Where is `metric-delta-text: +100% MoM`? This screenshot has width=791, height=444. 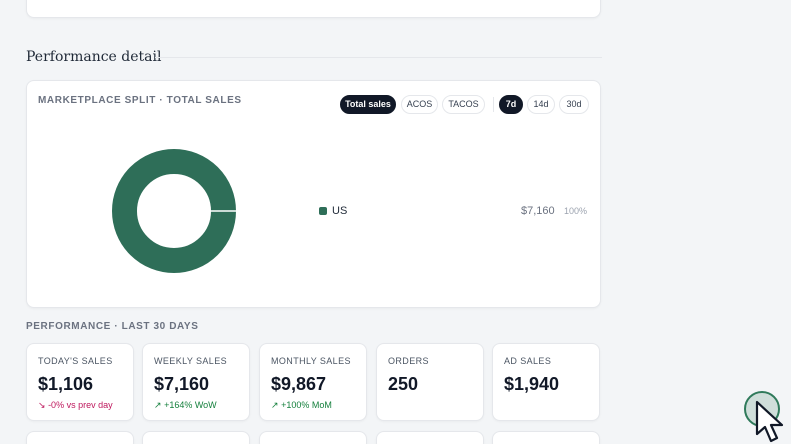
metric-delta-text: +100% MoM is located at coordinates (306, 405).